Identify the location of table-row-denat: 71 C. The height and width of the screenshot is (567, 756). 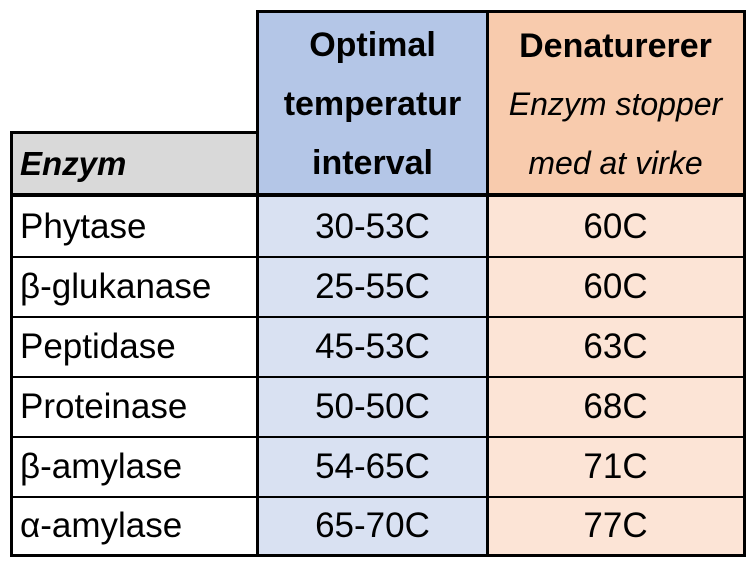
(615, 467).